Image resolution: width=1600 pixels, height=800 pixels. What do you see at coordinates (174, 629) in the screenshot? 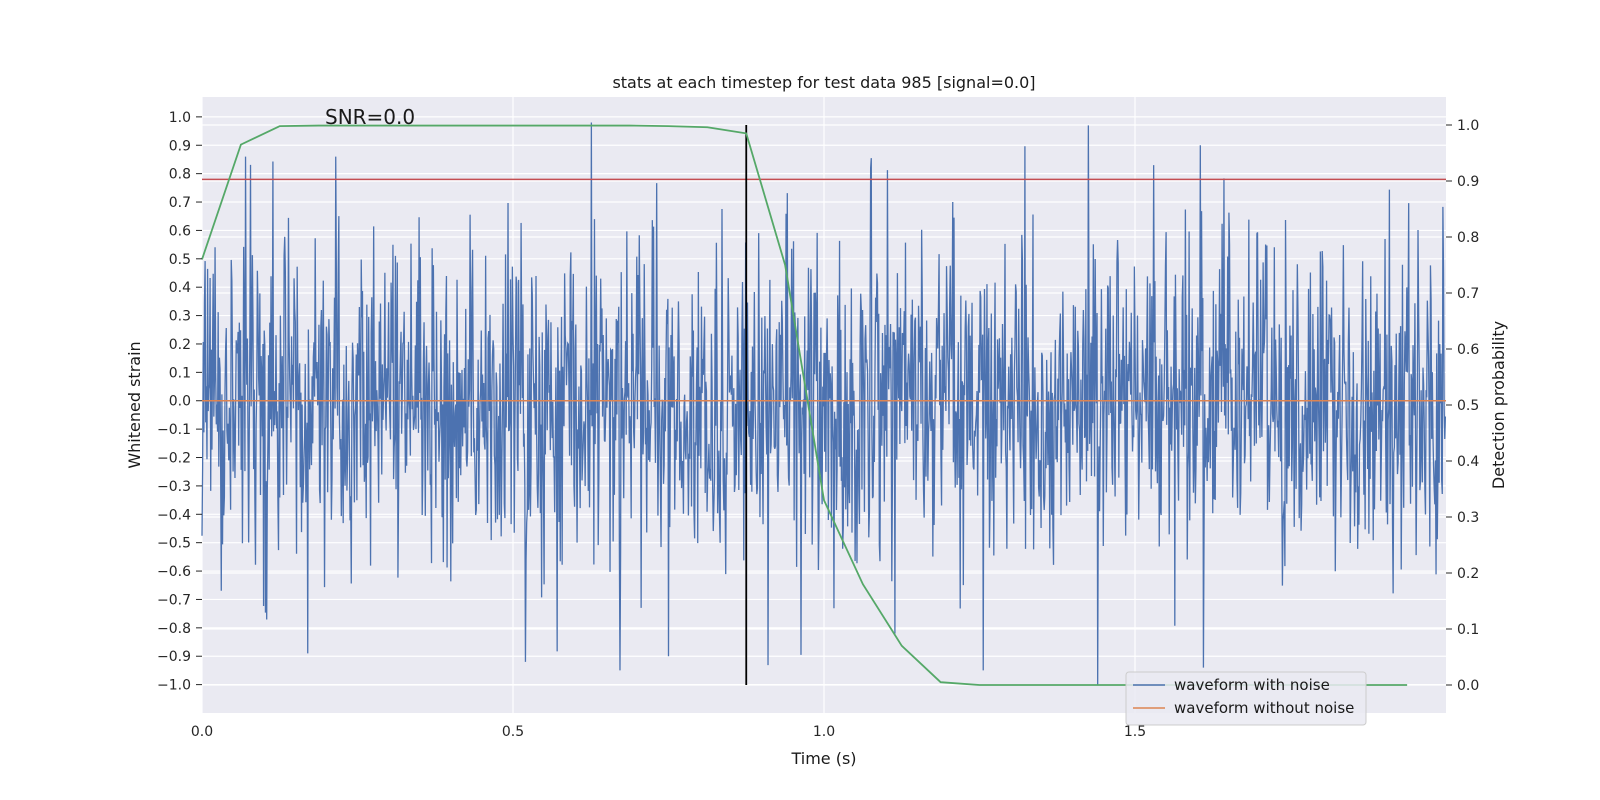
I see `y-left-tick-label-18: −0.8` at bounding box center [174, 629].